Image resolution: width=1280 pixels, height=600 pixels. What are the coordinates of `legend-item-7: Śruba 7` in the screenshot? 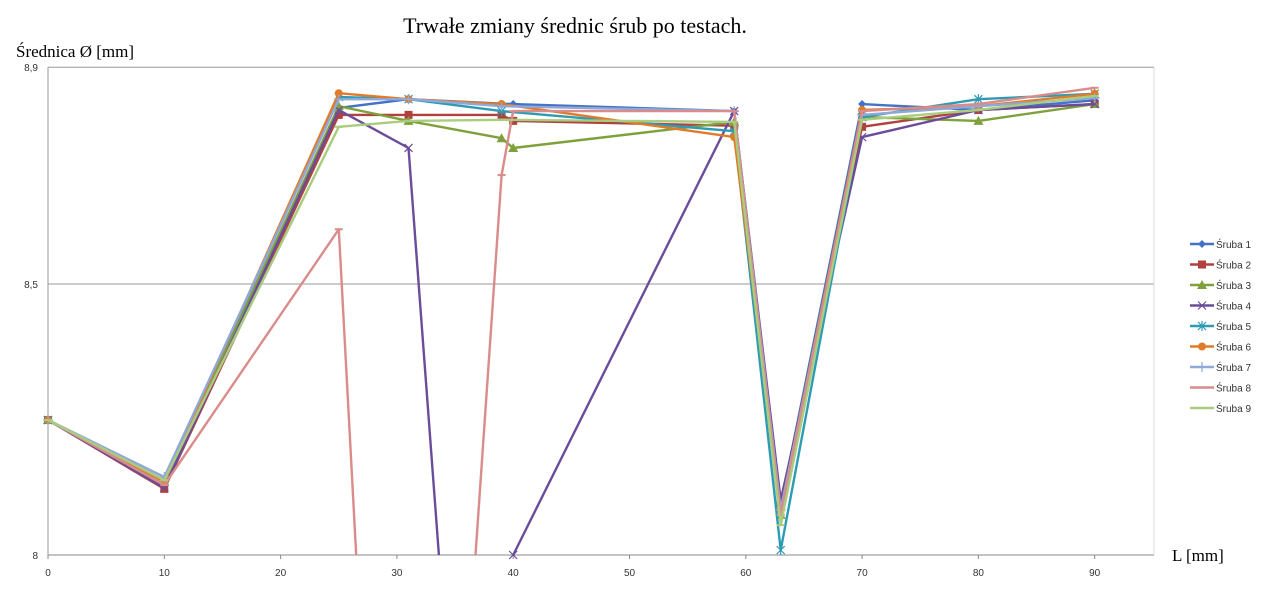 It's located at (1220, 367).